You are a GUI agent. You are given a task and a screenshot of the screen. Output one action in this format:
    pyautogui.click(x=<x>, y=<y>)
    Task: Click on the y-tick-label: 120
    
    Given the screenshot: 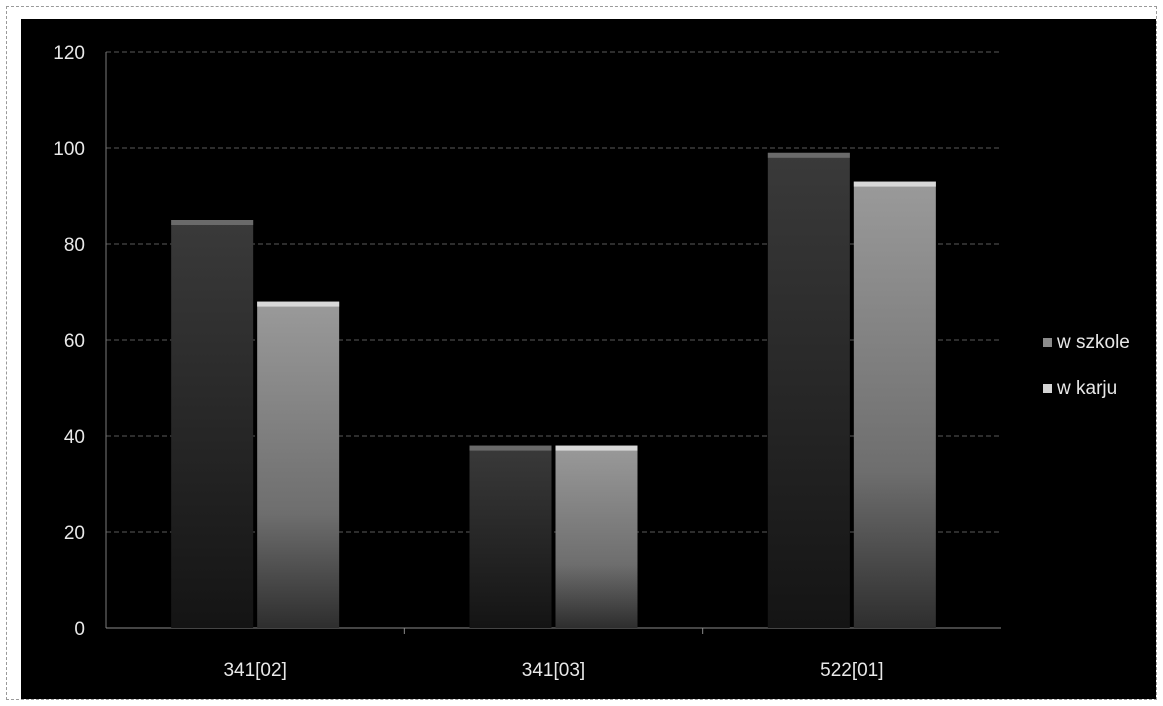 What is the action you would take?
    pyautogui.click(x=69, y=53)
    